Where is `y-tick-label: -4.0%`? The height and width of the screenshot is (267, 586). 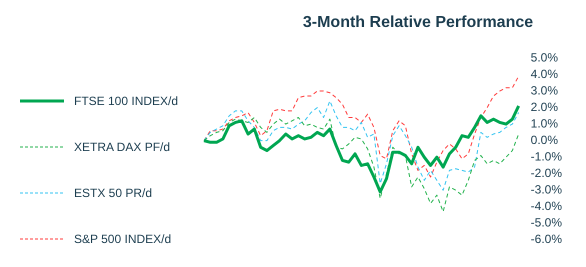
y-tick-label: -4.0% is located at coordinates (546, 206).